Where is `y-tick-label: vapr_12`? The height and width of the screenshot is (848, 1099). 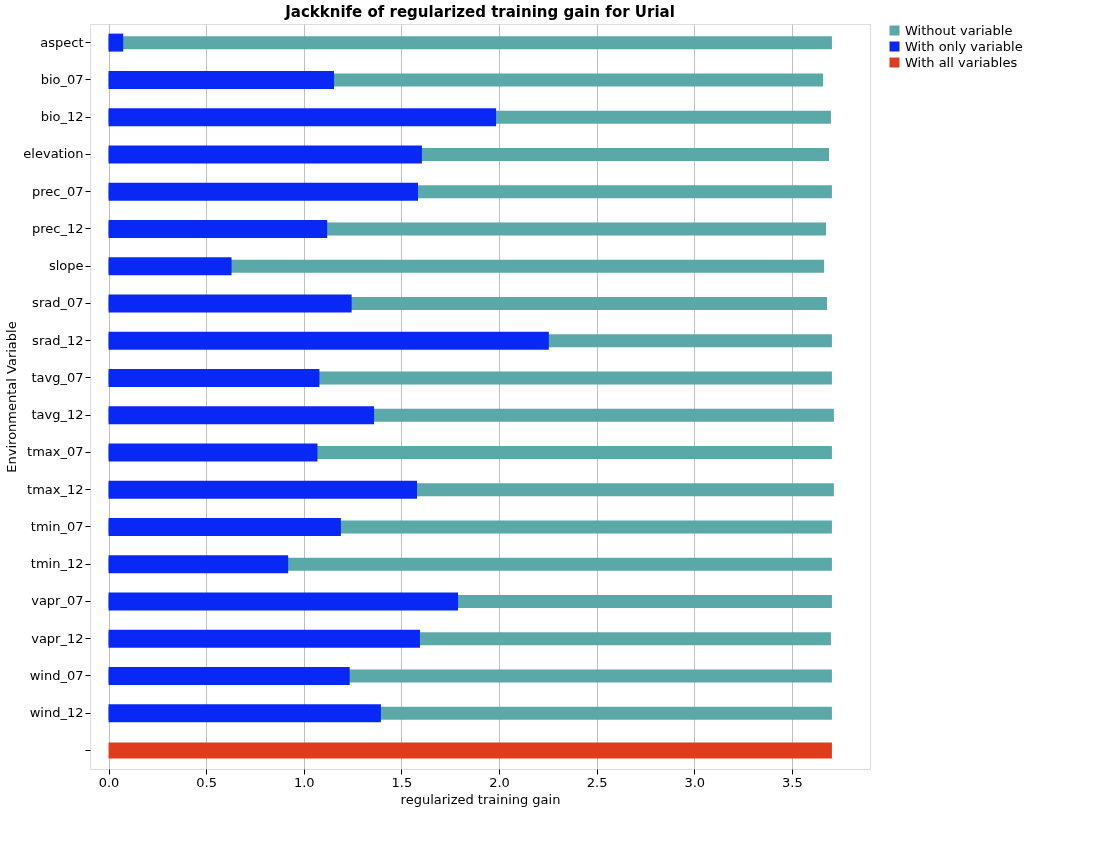
y-tick-label: vapr_12 is located at coordinates (57, 638).